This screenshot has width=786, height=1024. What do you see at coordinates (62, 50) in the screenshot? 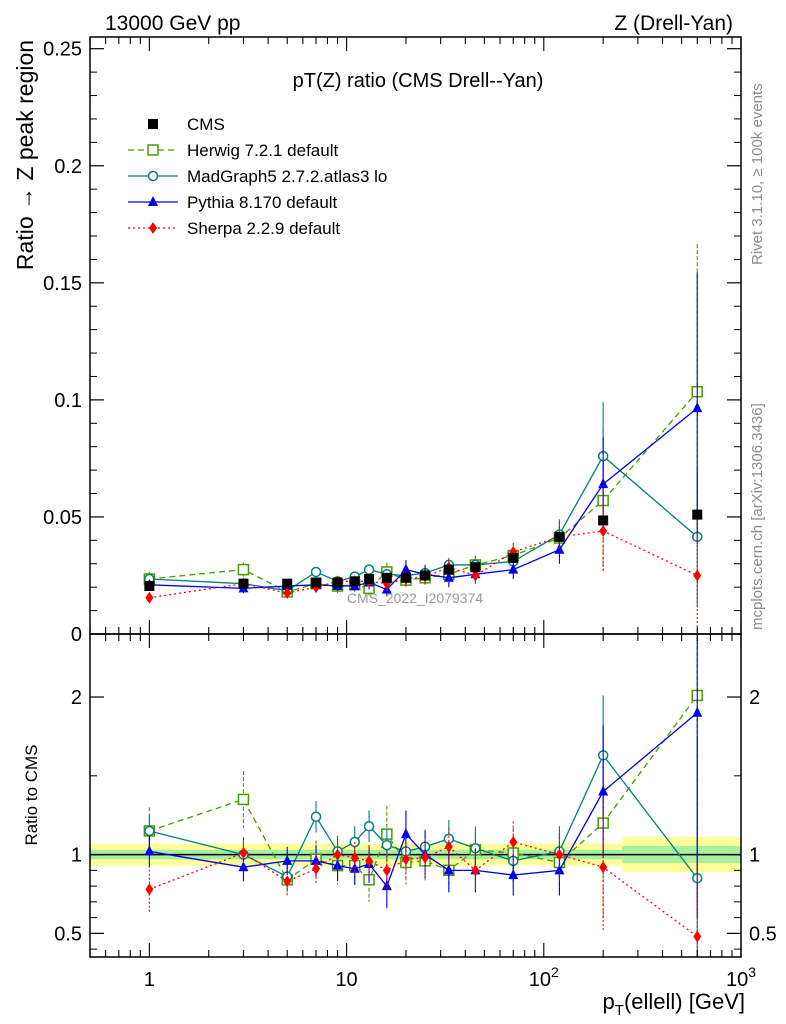
I see `y-tick-label: 0.25` at bounding box center [62, 50].